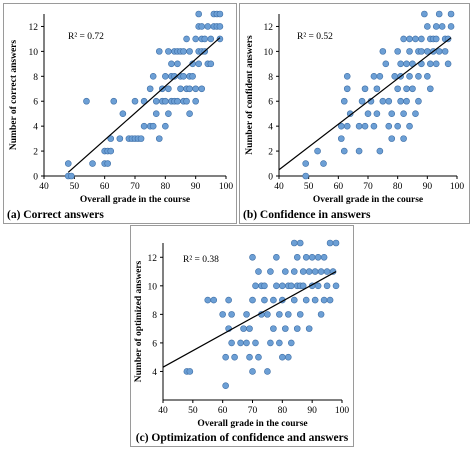  Describe the element at coordinates (223, 411) in the screenshot. I see `x-tick-label: 60` at that location.